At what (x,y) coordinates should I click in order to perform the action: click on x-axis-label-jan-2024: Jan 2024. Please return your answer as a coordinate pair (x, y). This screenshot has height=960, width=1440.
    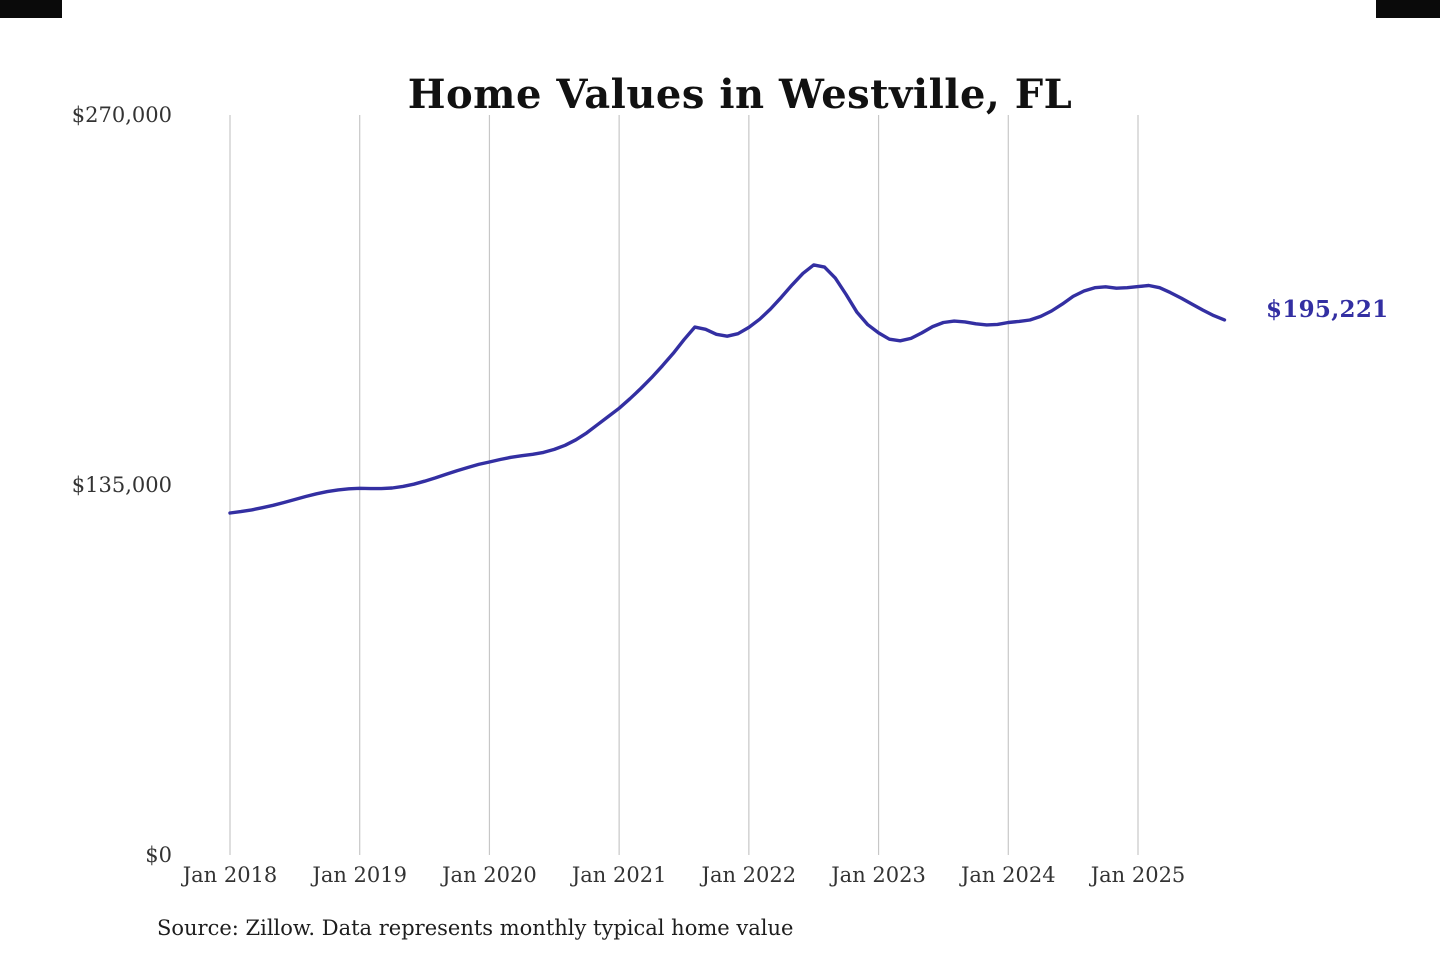
    Looking at the image, I should click on (1007, 875).